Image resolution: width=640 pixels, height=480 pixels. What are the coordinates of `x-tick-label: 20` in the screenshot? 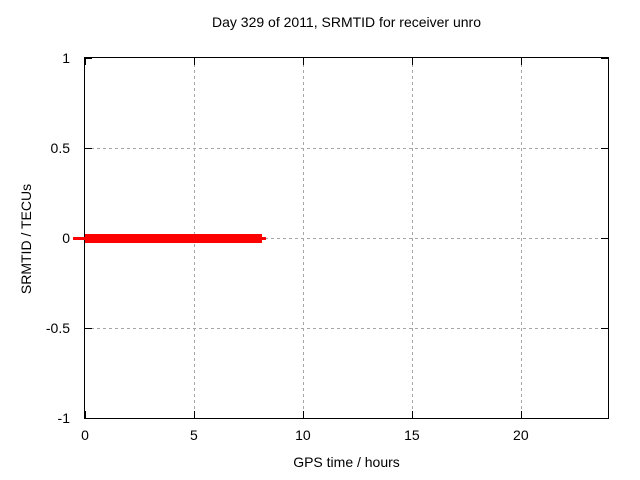 It's located at (521, 435).